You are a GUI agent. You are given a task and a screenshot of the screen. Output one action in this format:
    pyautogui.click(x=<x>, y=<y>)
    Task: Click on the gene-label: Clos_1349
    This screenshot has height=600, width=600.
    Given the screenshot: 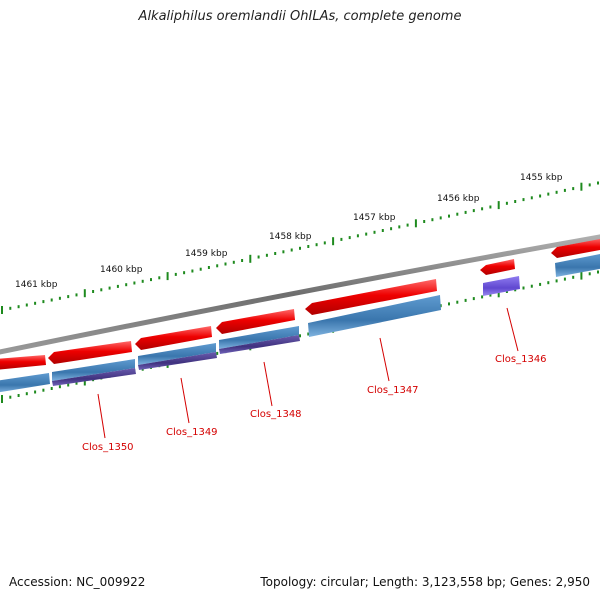 What is the action you would take?
    pyautogui.click(x=192, y=432)
    